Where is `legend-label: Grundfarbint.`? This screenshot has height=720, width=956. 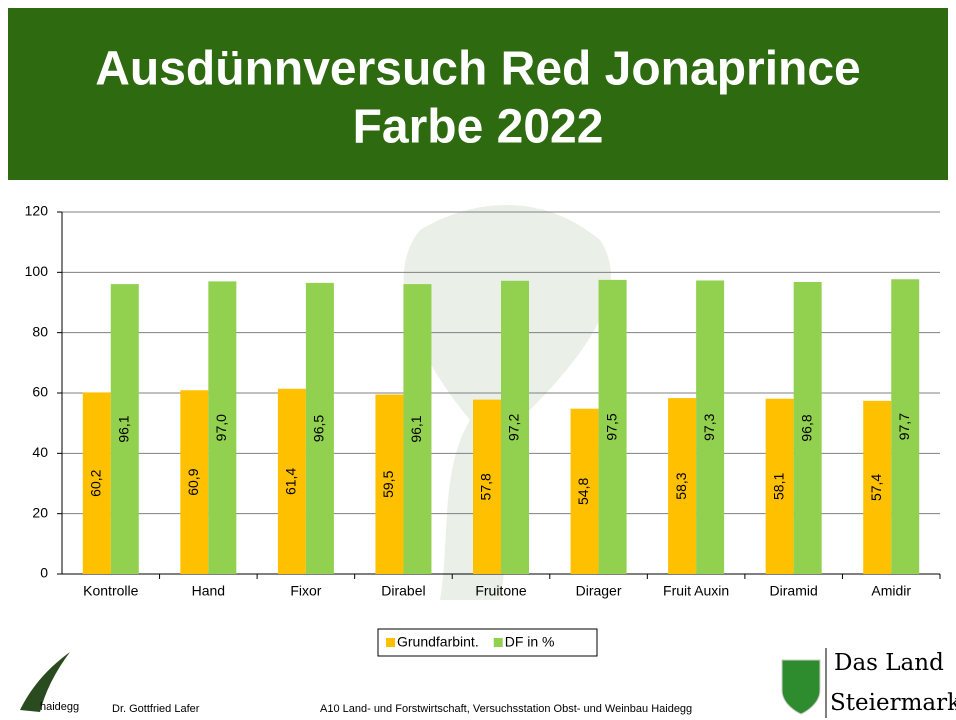
legend-label: Grundfarbint. is located at coordinates (438, 642).